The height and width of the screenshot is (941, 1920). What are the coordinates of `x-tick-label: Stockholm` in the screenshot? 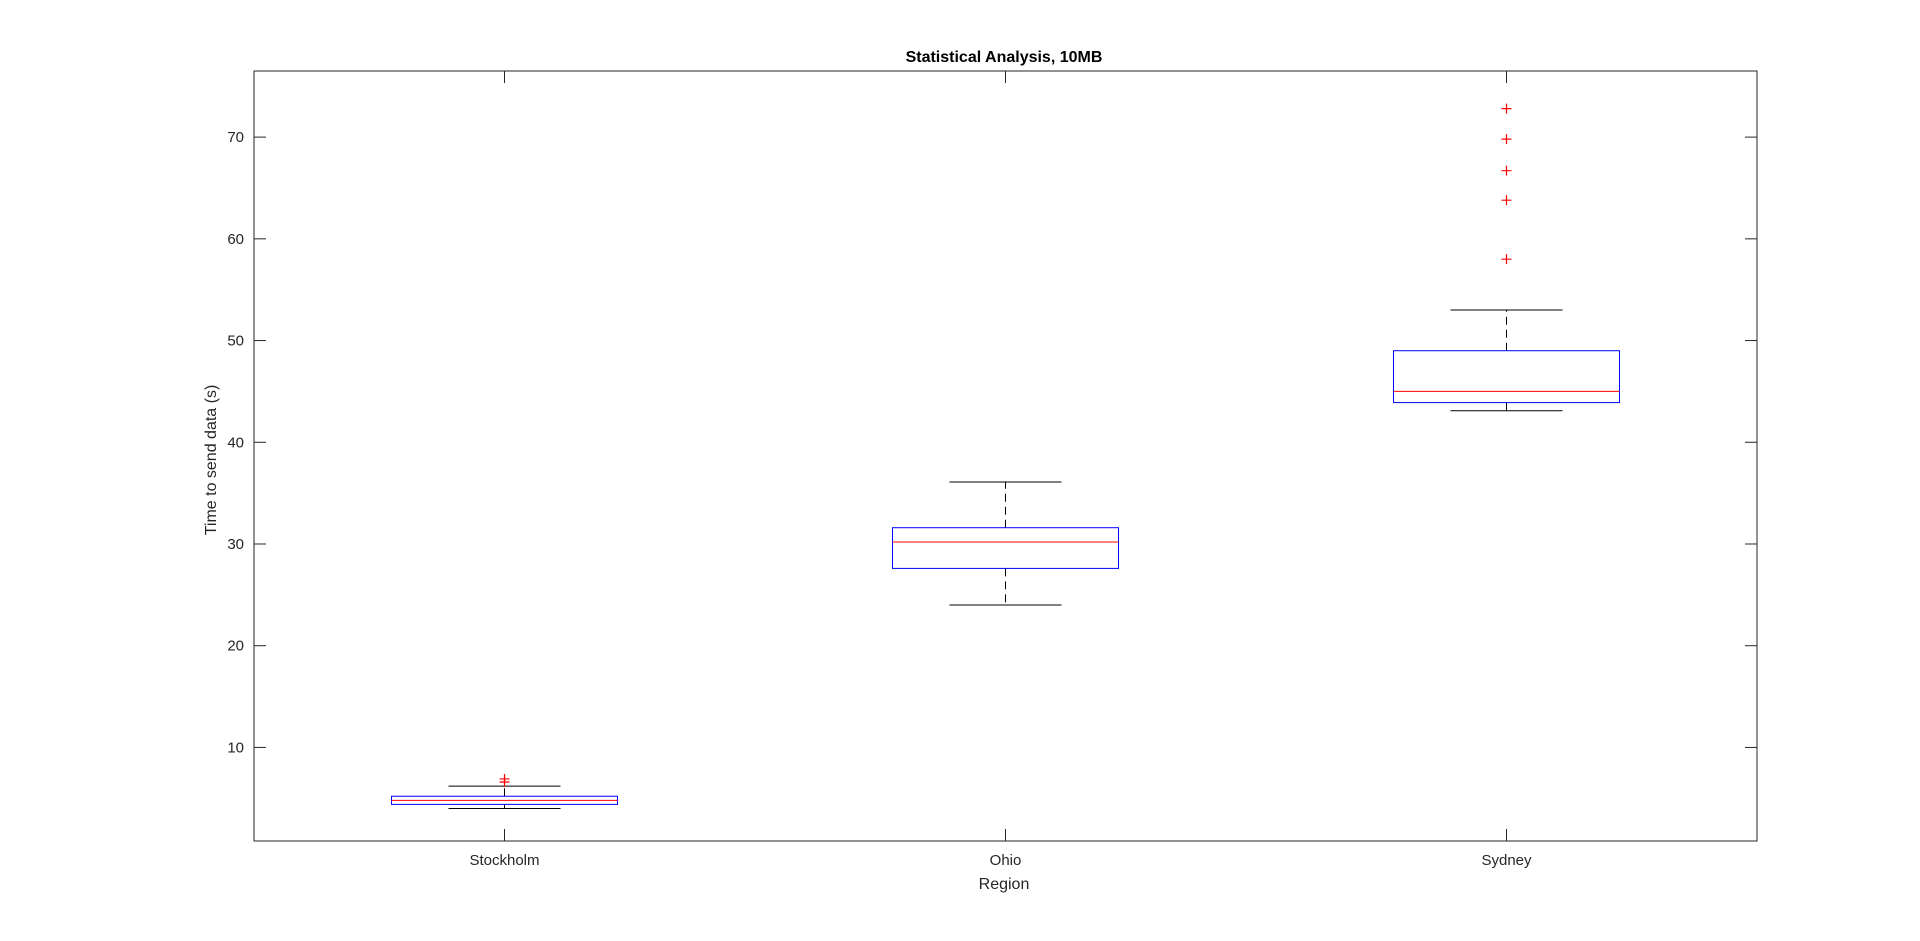 It's located at (504, 860).